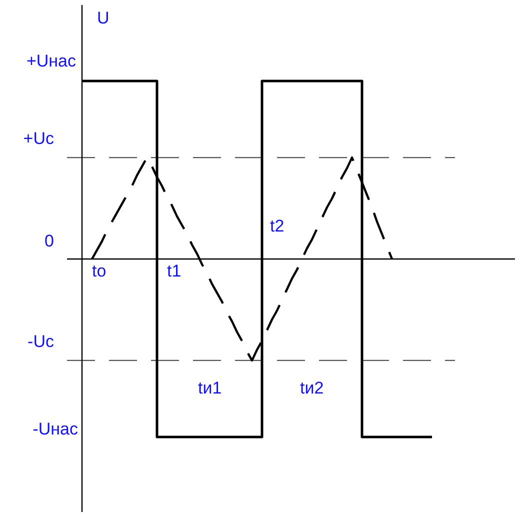 The image size is (526, 515). I want to click on y-axis-title: U, so click(103, 18).